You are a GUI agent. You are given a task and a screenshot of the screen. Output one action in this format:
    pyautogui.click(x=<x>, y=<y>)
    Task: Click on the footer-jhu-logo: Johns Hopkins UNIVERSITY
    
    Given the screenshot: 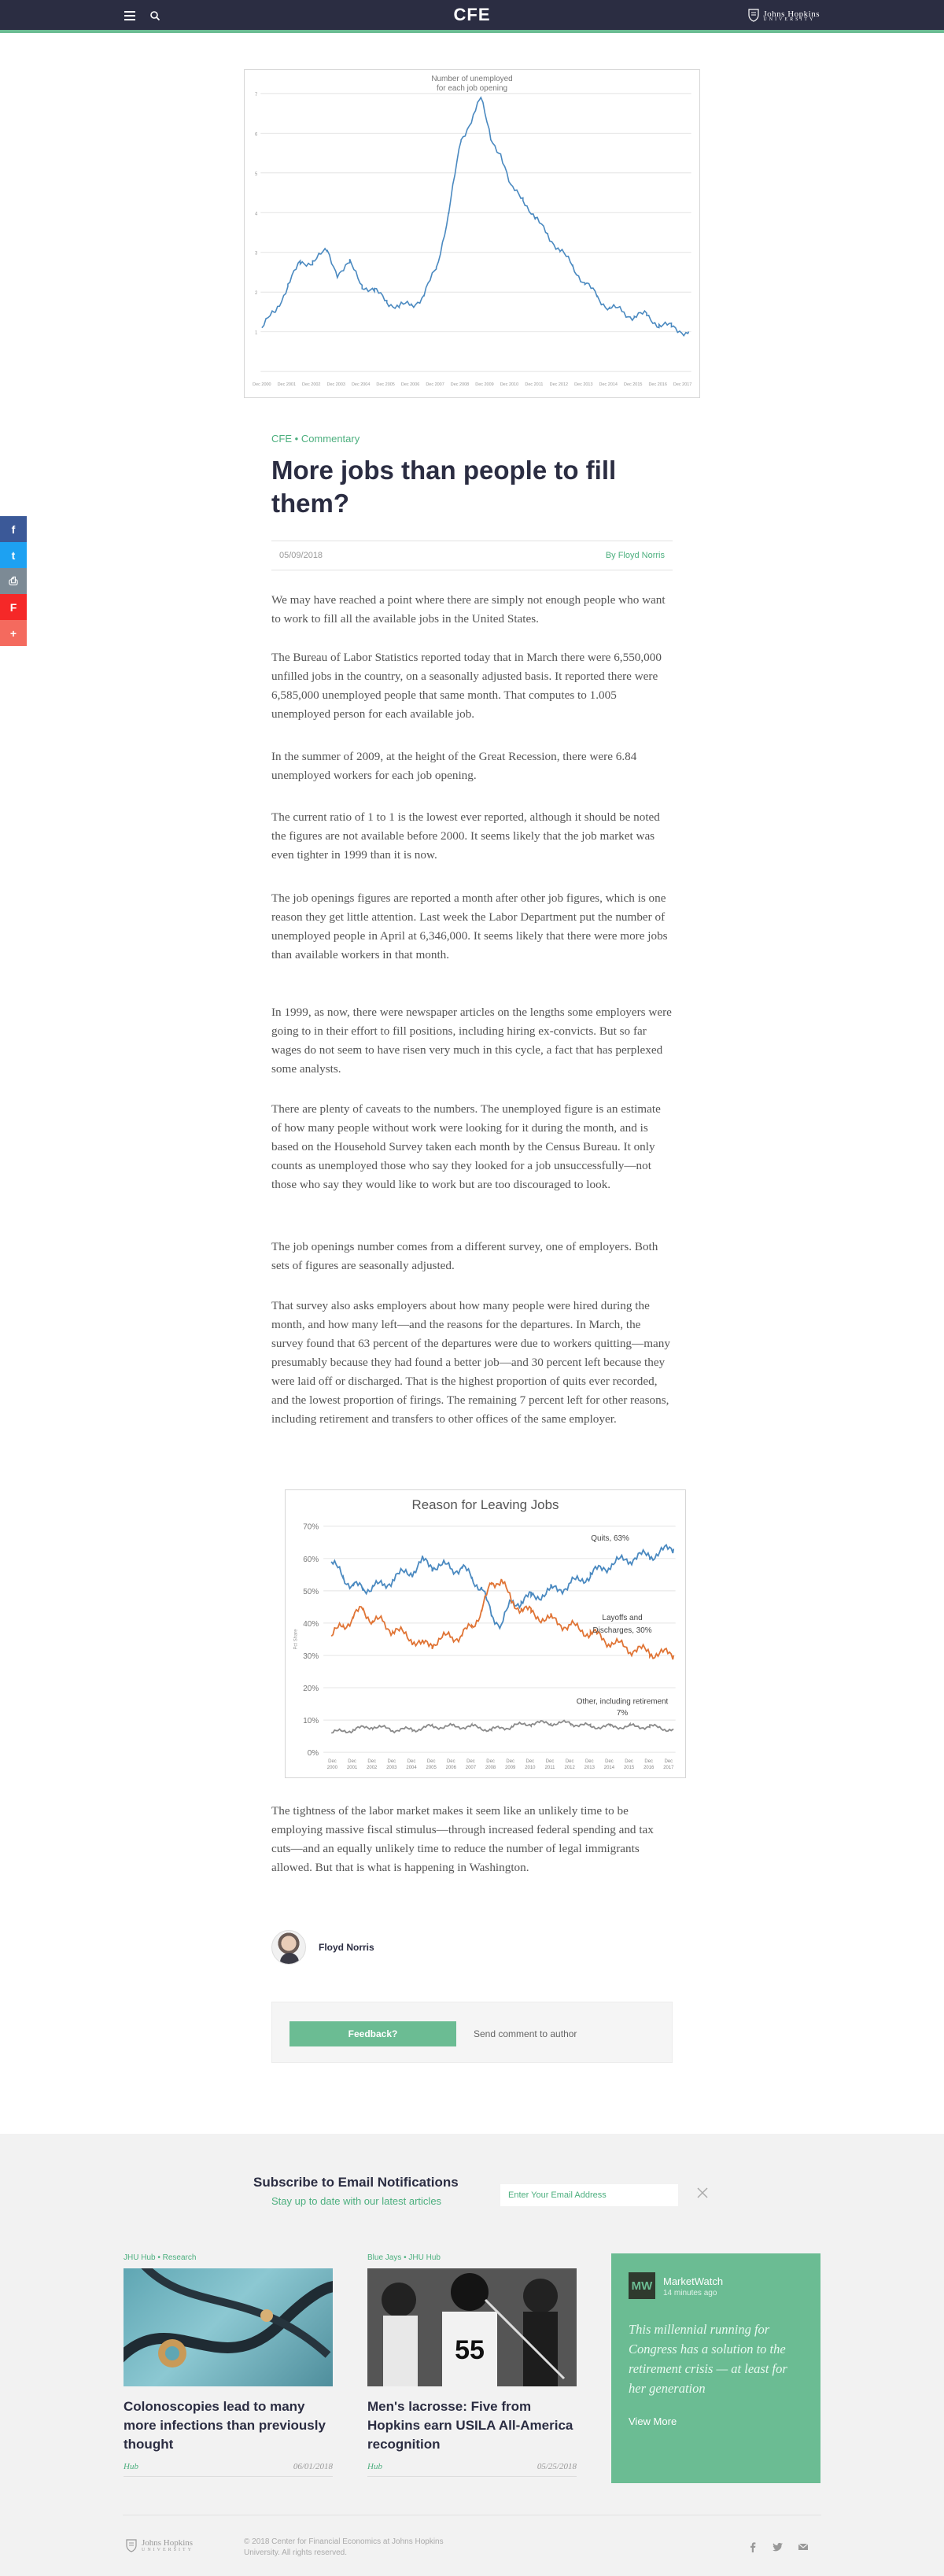 What is the action you would take?
    pyautogui.click(x=160, y=2545)
    